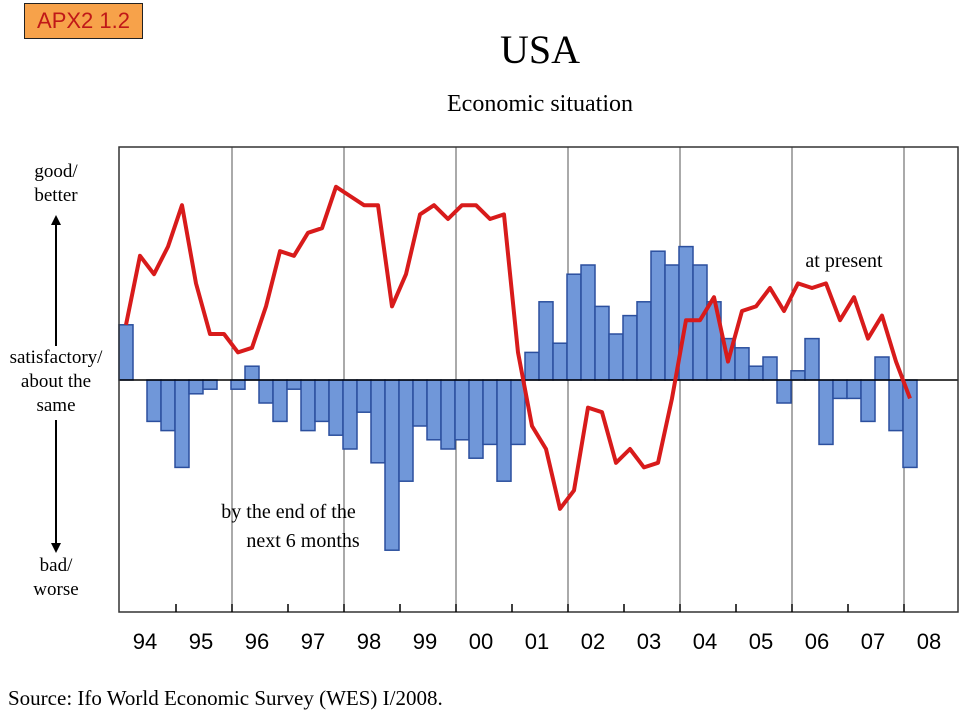 The image size is (960, 711). What do you see at coordinates (126, 352) in the screenshot?
I see `bar-q1` at bounding box center [126, 352].